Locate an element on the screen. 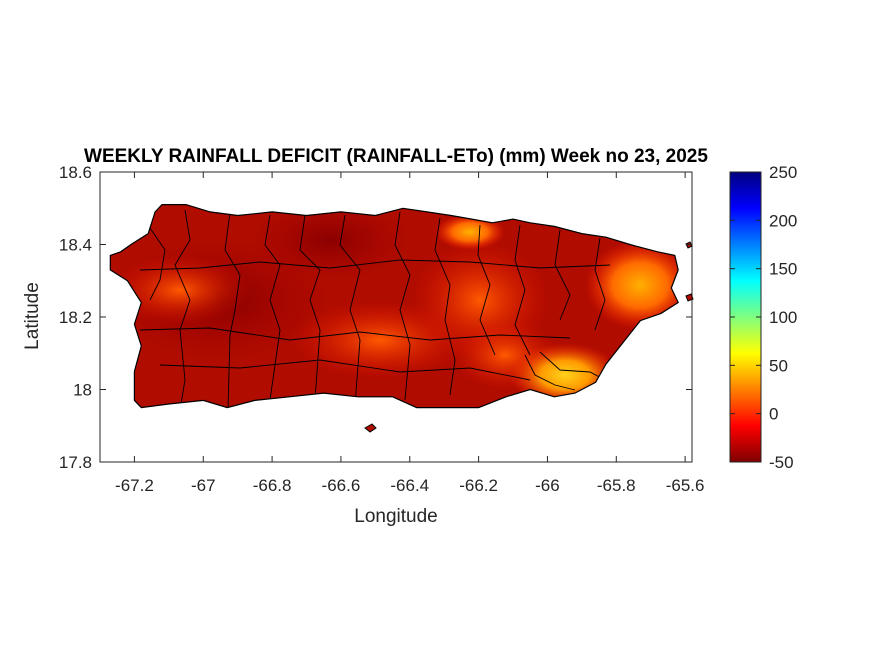 The width and height of the screenshot is (875, 656). y-axis-label: Latitude is located at coordinates (32, 316).